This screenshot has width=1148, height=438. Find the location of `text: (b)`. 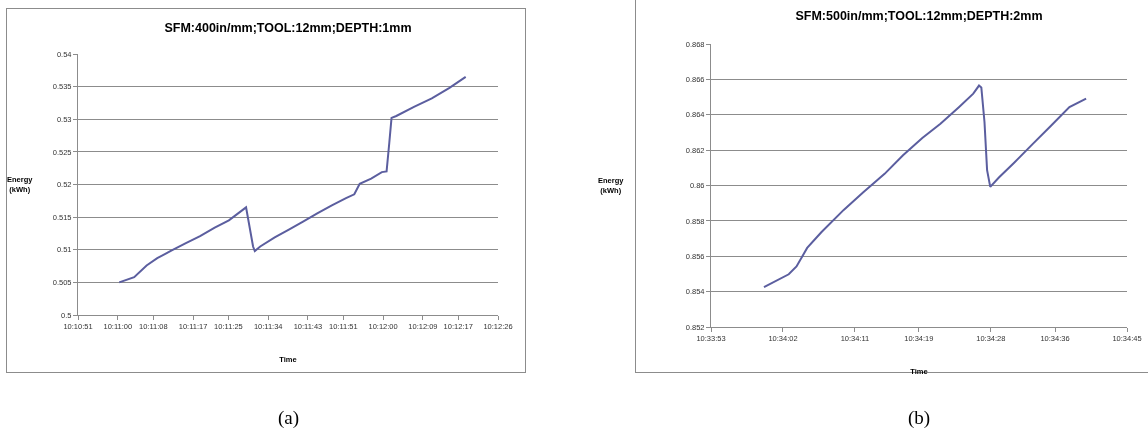

text: (b) is located at coordinates (919, 418).